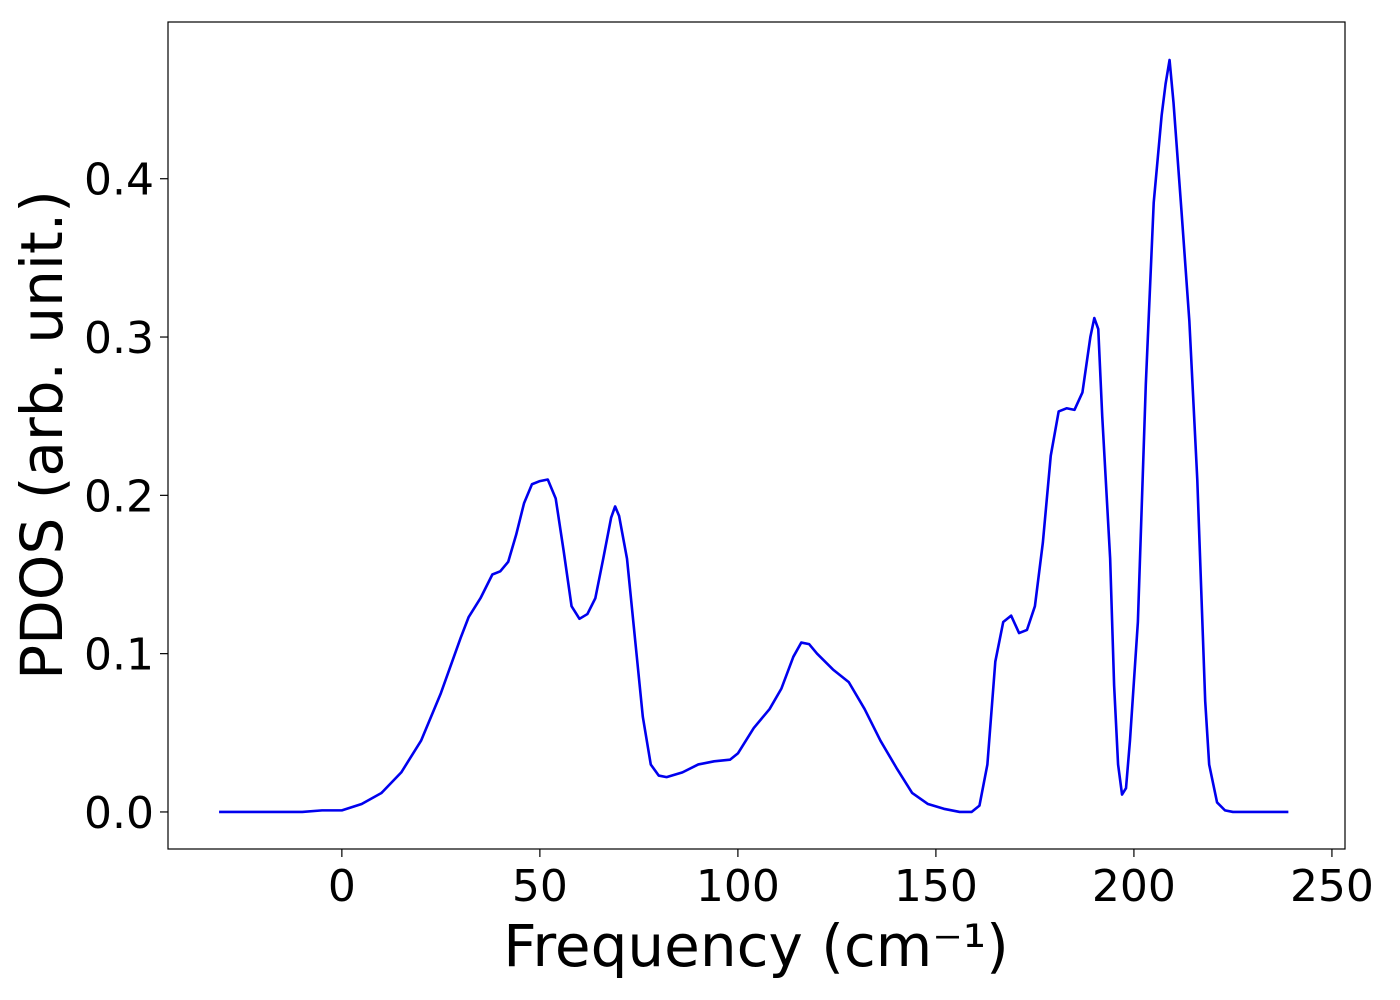 The height and width of the screenshot is (1000, 1400). Describe the element at coordinates (119, 813) in the screenshot. I see `y-tick-label: 0.0` at that location.